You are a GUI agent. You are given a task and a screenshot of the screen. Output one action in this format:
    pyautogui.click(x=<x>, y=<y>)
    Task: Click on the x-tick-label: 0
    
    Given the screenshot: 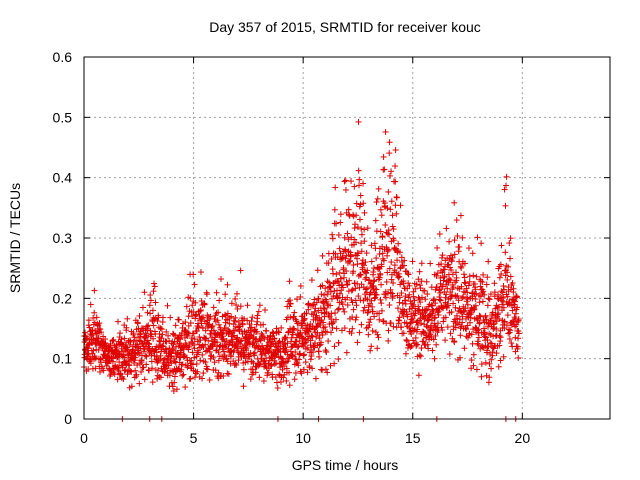 What is the action you would take?
    pyautogui.click(x=84, y=438)
    